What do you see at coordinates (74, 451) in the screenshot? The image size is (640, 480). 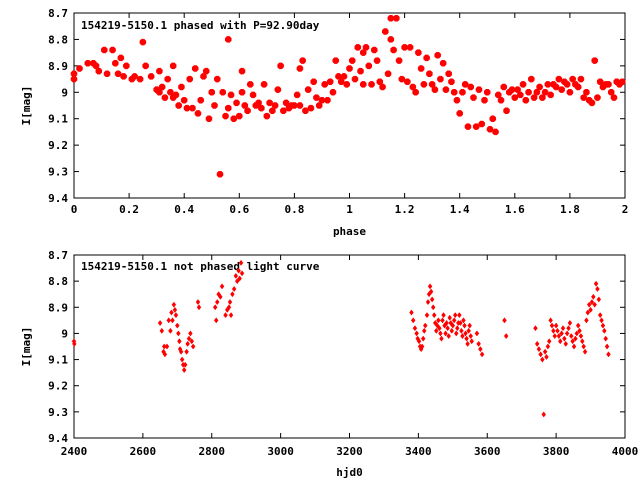 I see `x-tick-label: 2400` at bounding box center [74, 451].